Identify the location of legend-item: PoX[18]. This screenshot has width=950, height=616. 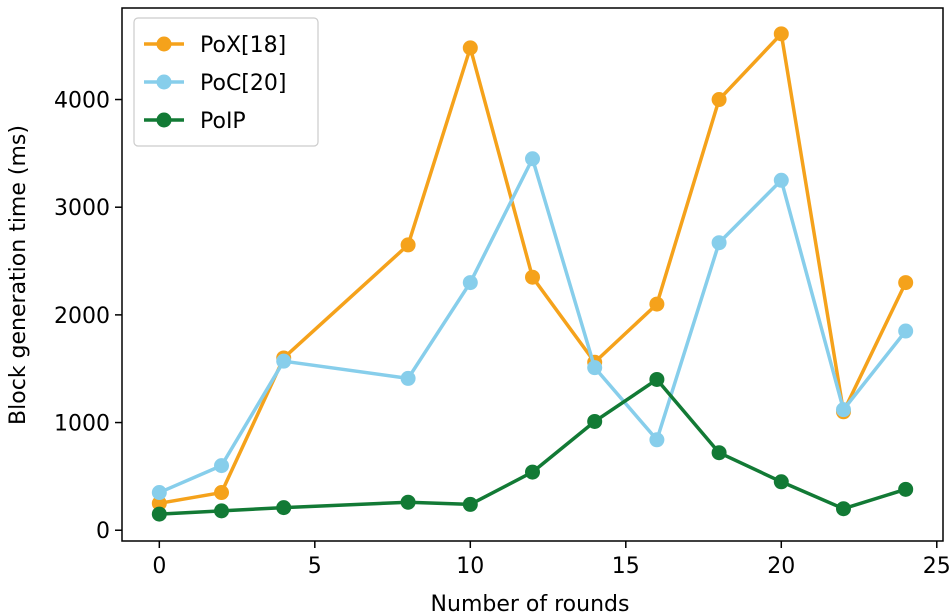
(215, 45).